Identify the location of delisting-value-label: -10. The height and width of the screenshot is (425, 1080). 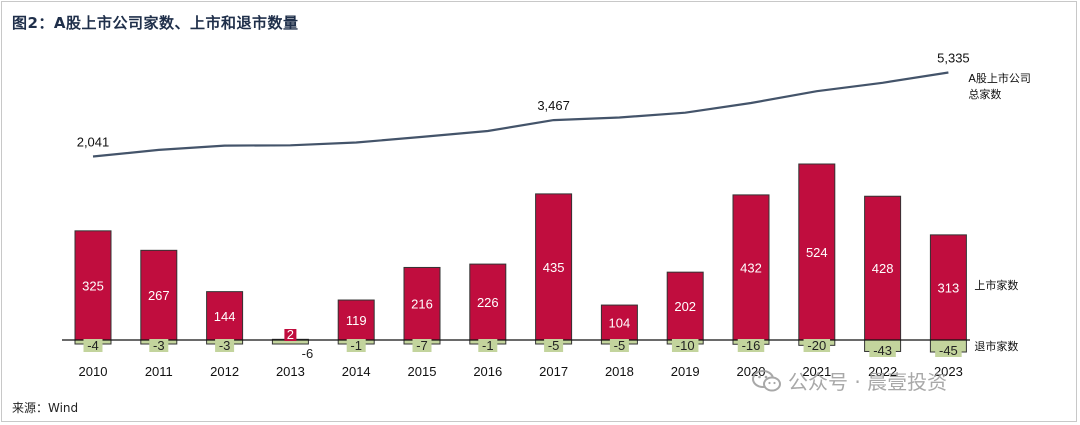
(685, 345).